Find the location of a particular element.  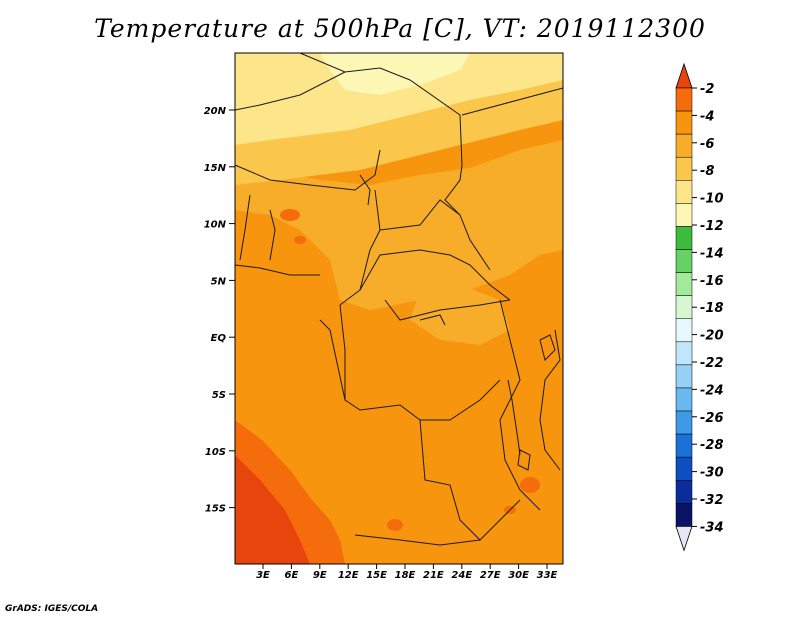

lat-label: 15S is located at coordinates (215, 509).